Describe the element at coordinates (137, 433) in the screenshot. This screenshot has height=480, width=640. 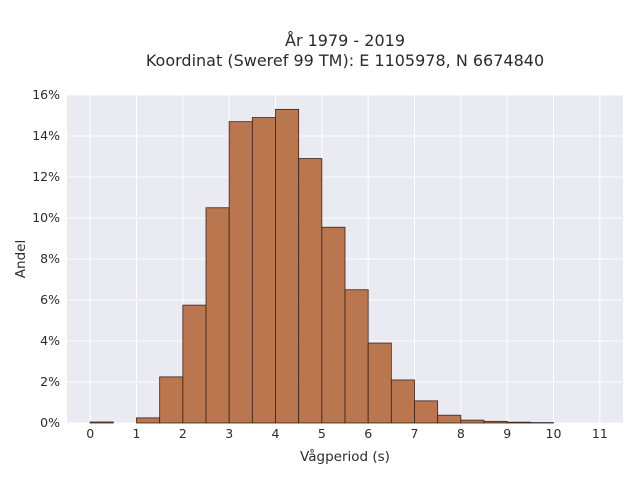
I see `x-tick-label-1: 1` at that location.